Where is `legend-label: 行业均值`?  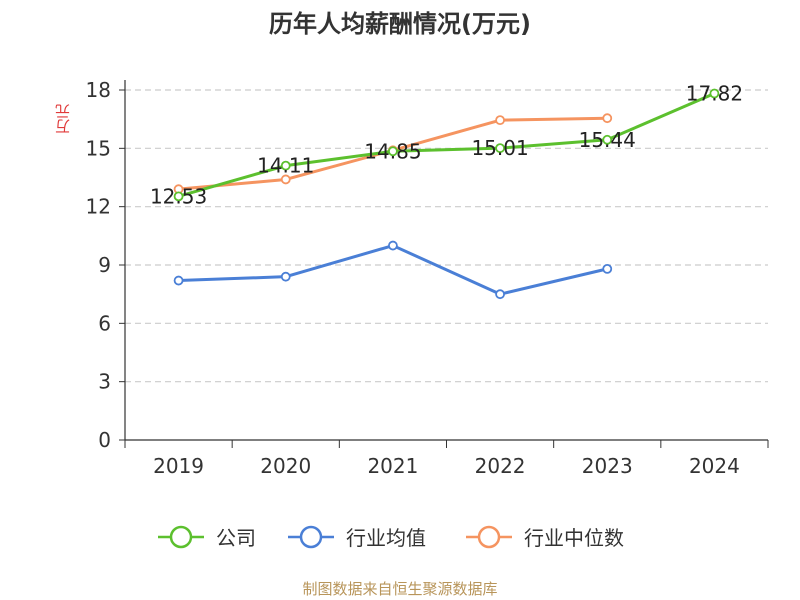
legend-label: 行业均值 is located at coordinates (386, 538).